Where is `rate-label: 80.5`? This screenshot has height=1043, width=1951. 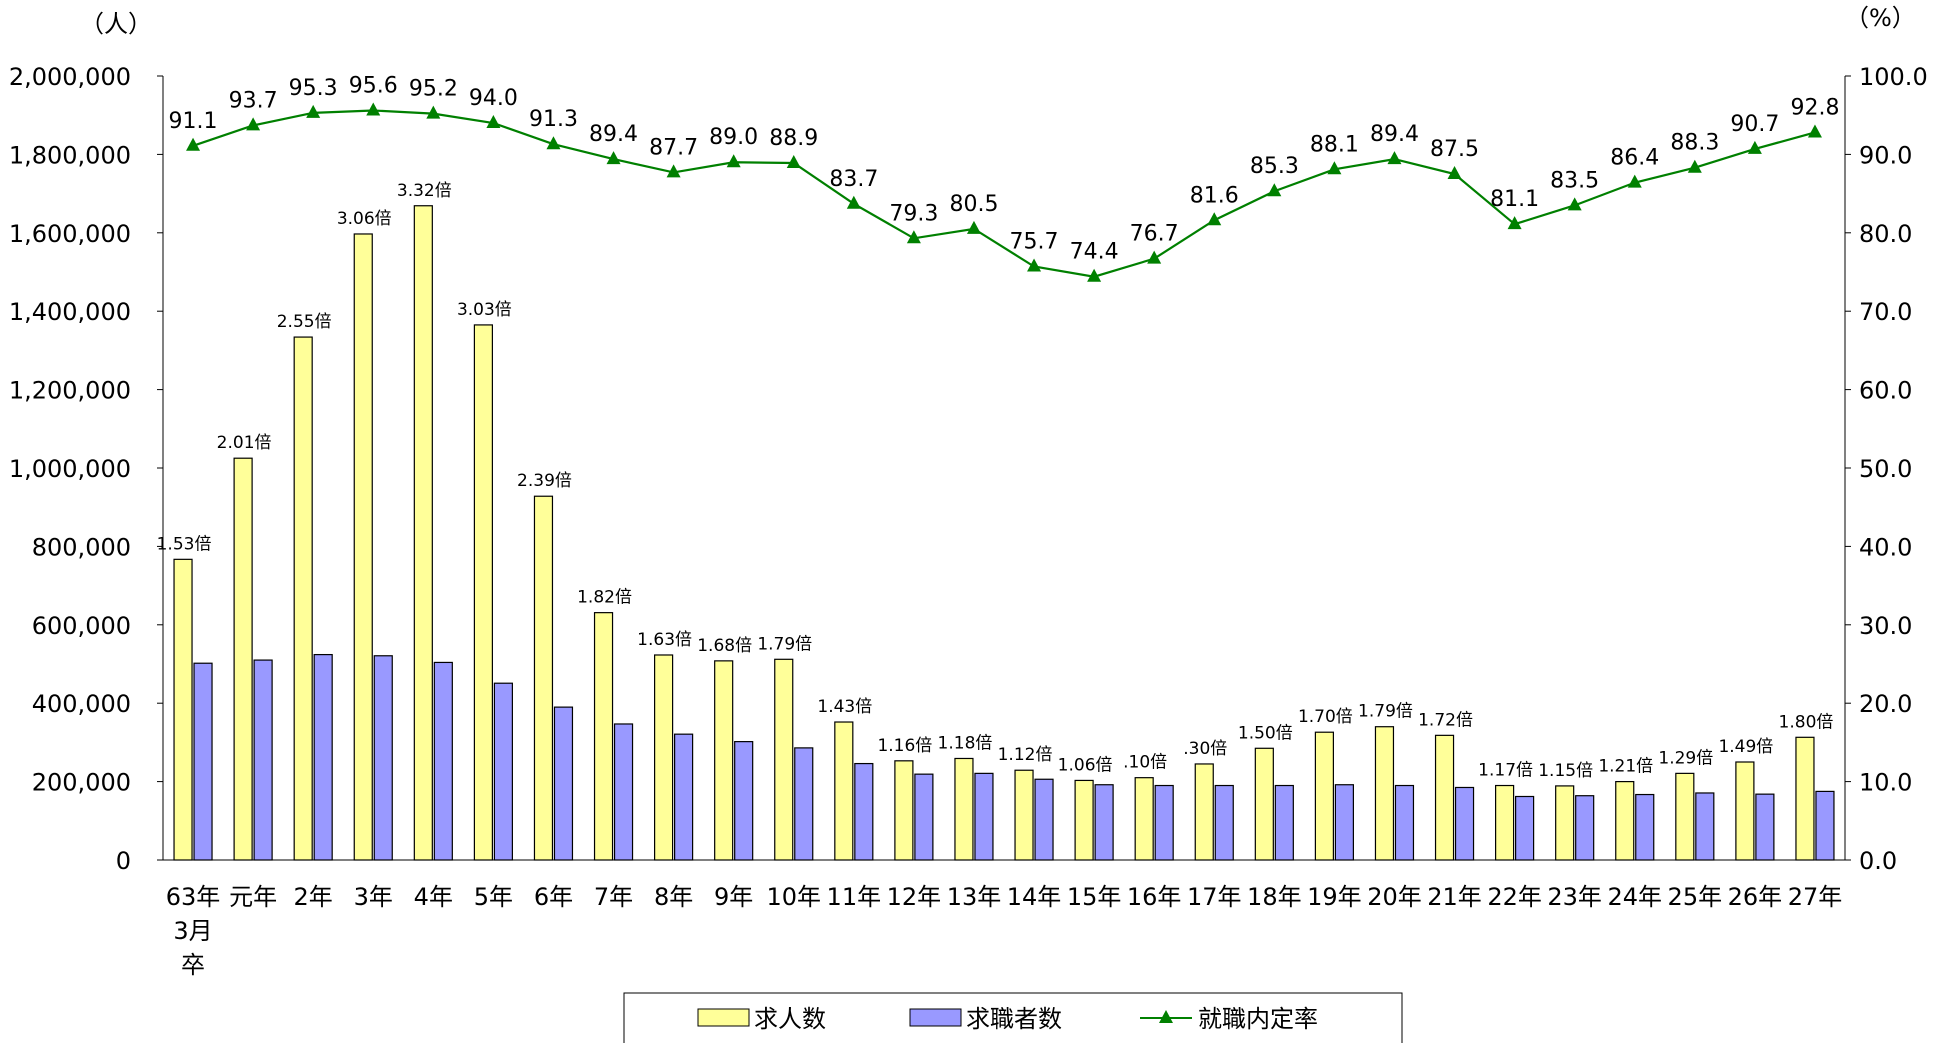 rate-label: 80.5 is located at coordinates (973, 204).